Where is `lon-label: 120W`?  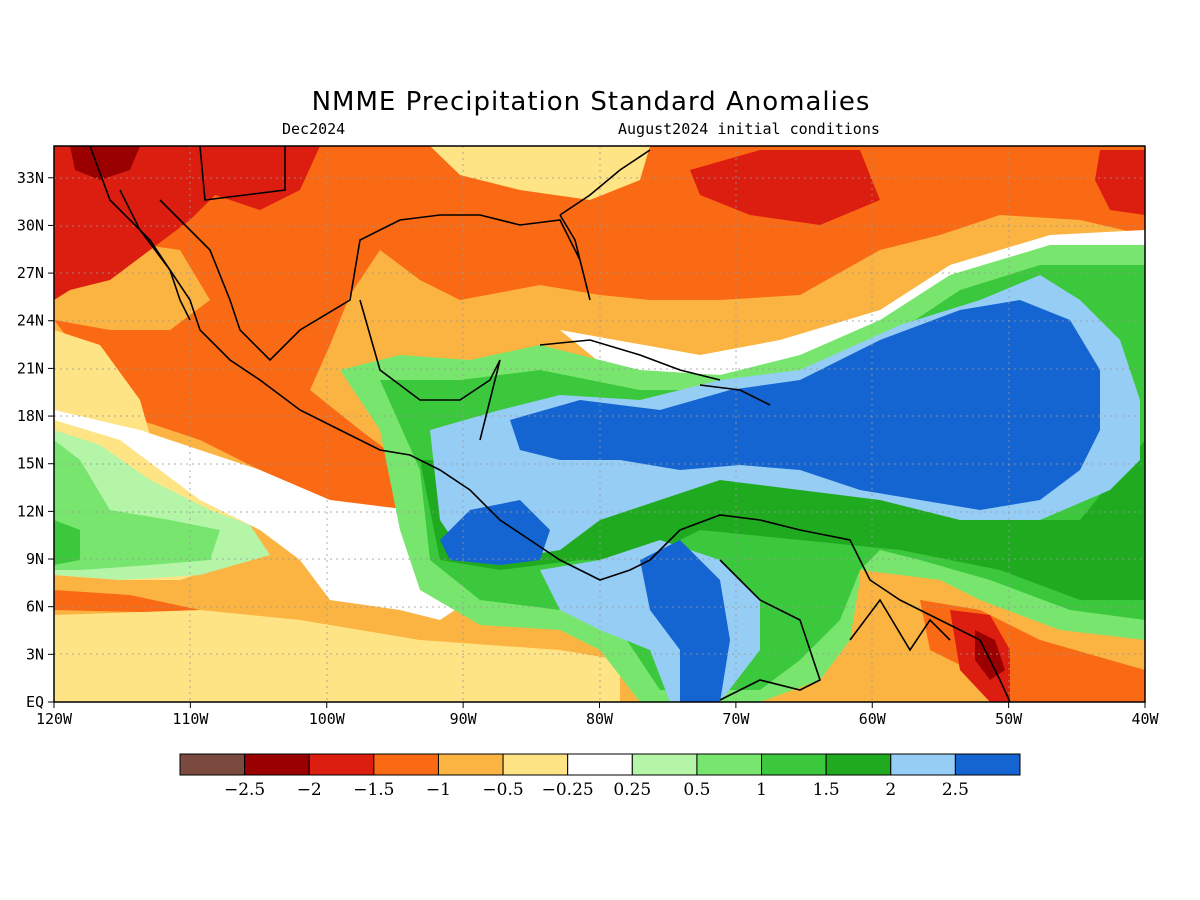
lon-label: 120W is located at coordinates (54, 719).